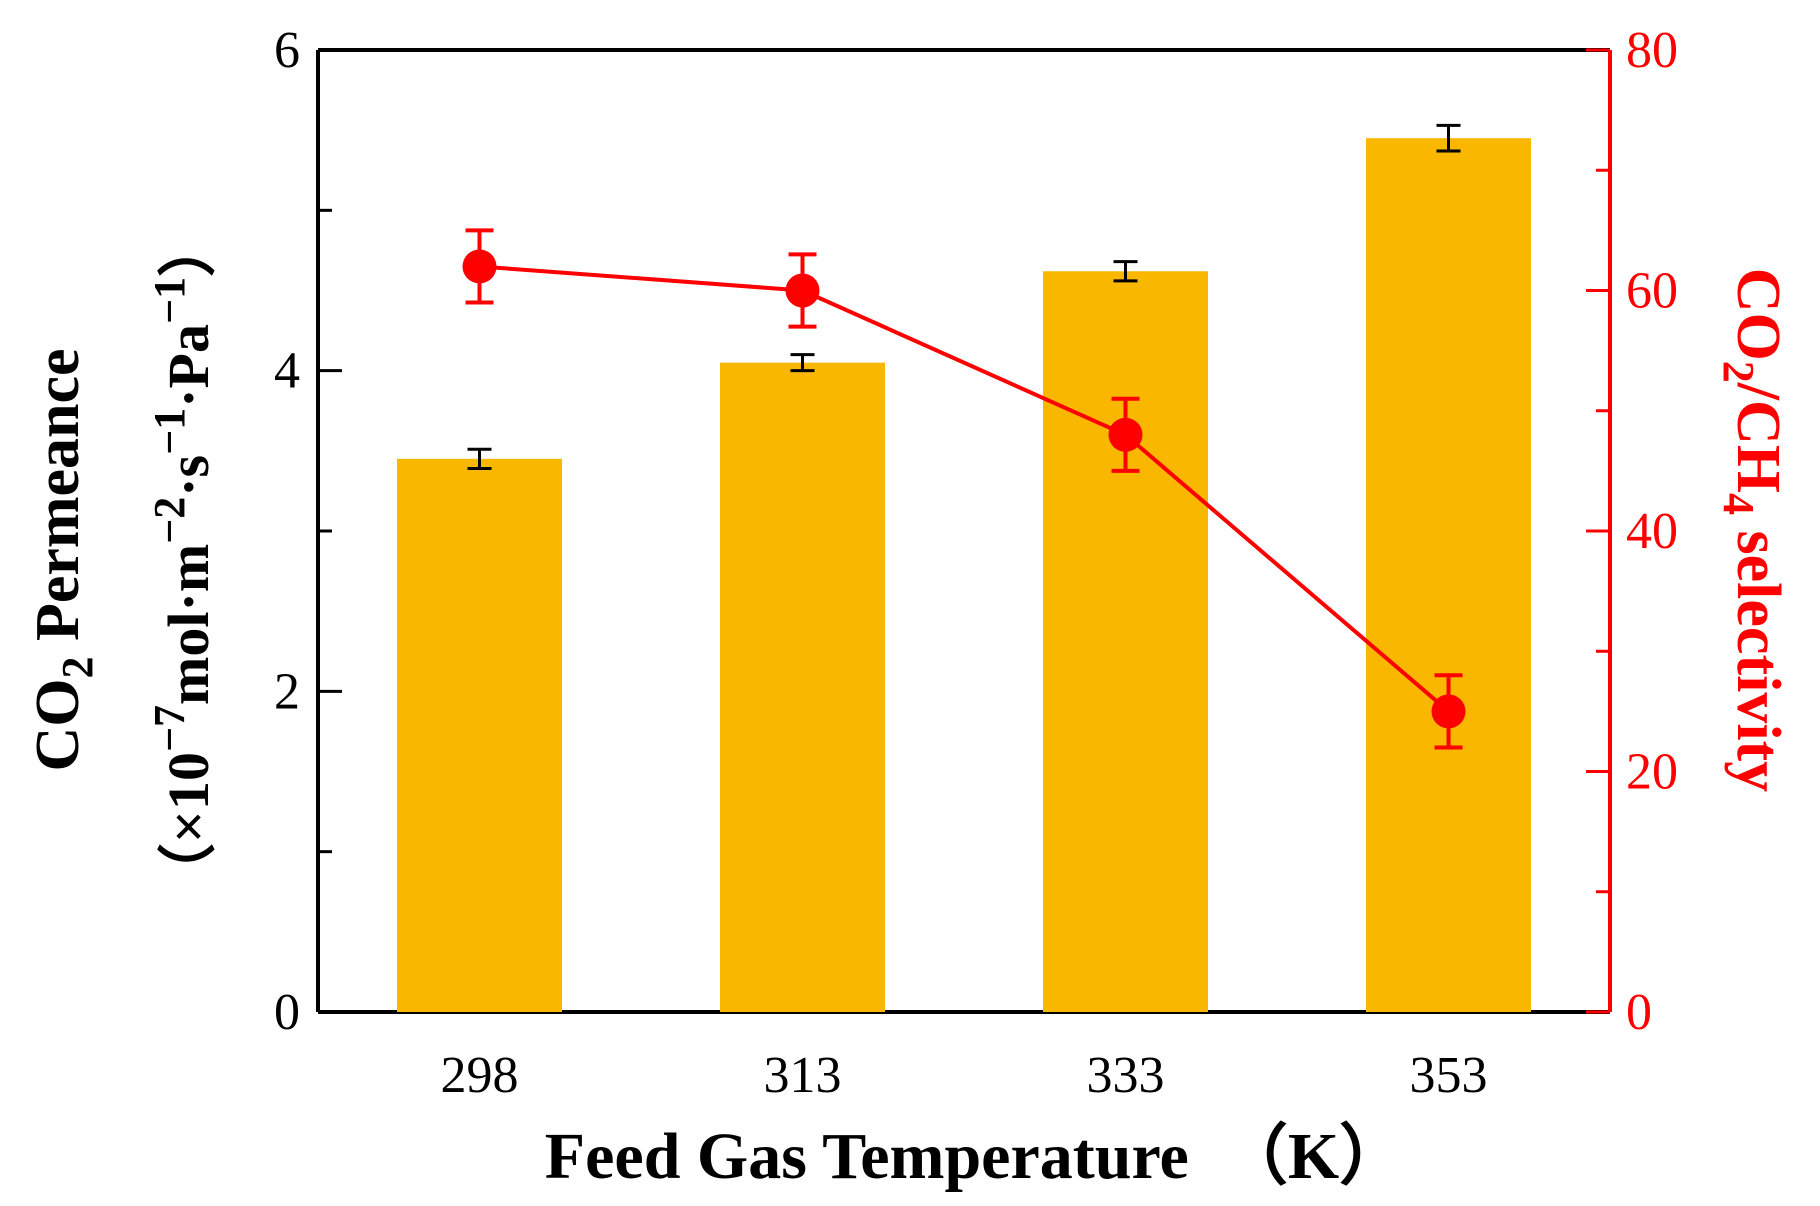 The width and height of the screenshot is (1820, 1206). I want to click on left-tick-label-6: 6, so click(287, 50).